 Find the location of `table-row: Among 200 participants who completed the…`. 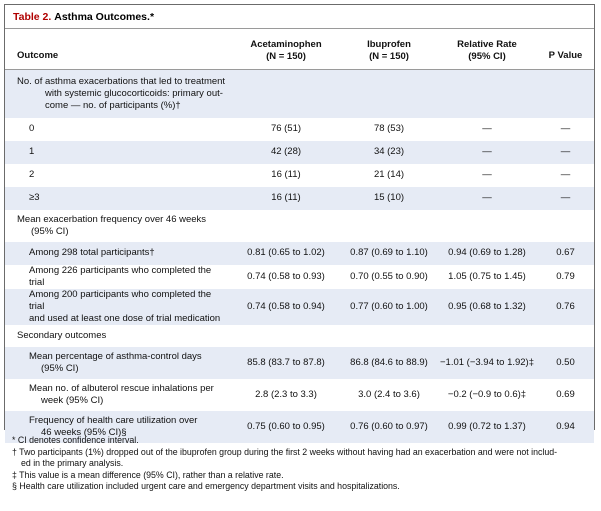

table-row: Among 200 participants who completed the… is located at coordinates (299, 306).